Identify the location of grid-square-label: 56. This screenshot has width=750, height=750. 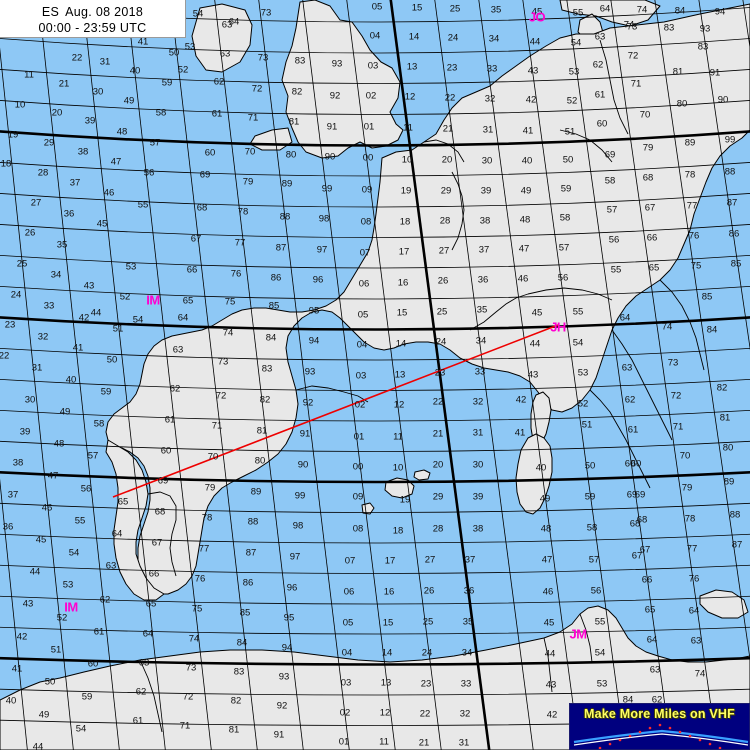
(563, 278).